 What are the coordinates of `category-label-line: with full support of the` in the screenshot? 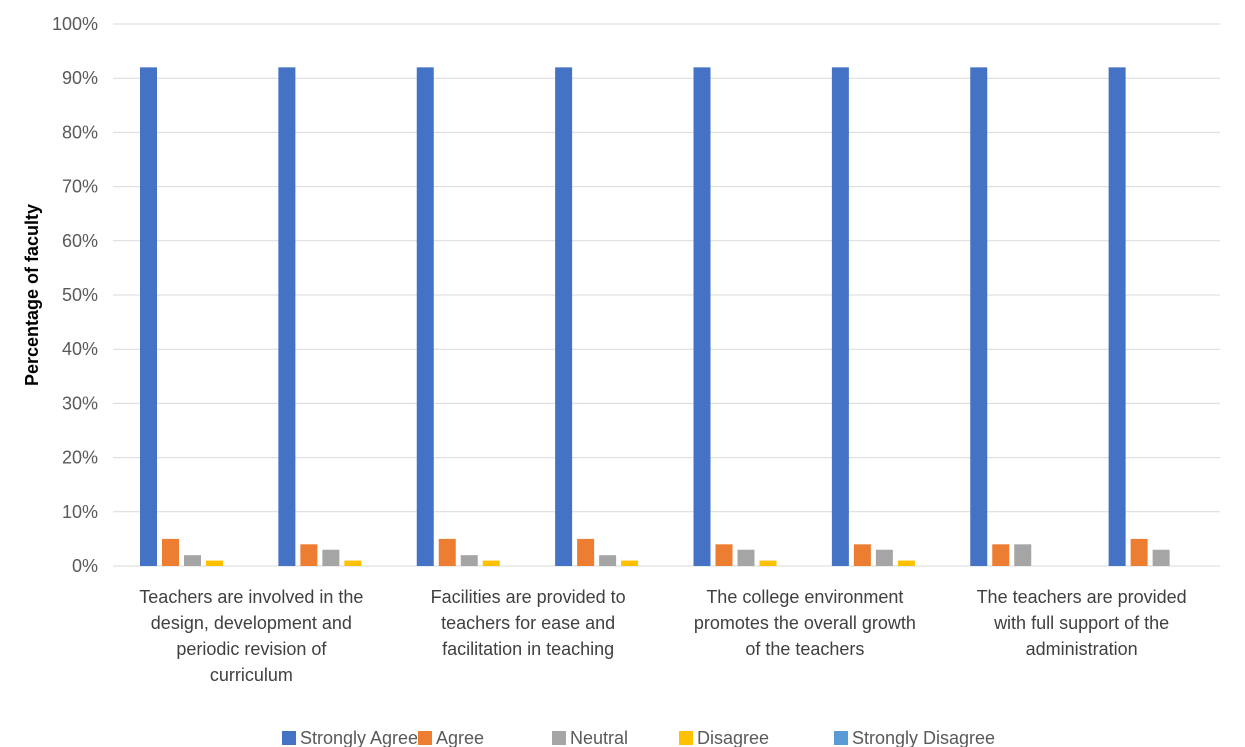 It's located at (1081, 623).